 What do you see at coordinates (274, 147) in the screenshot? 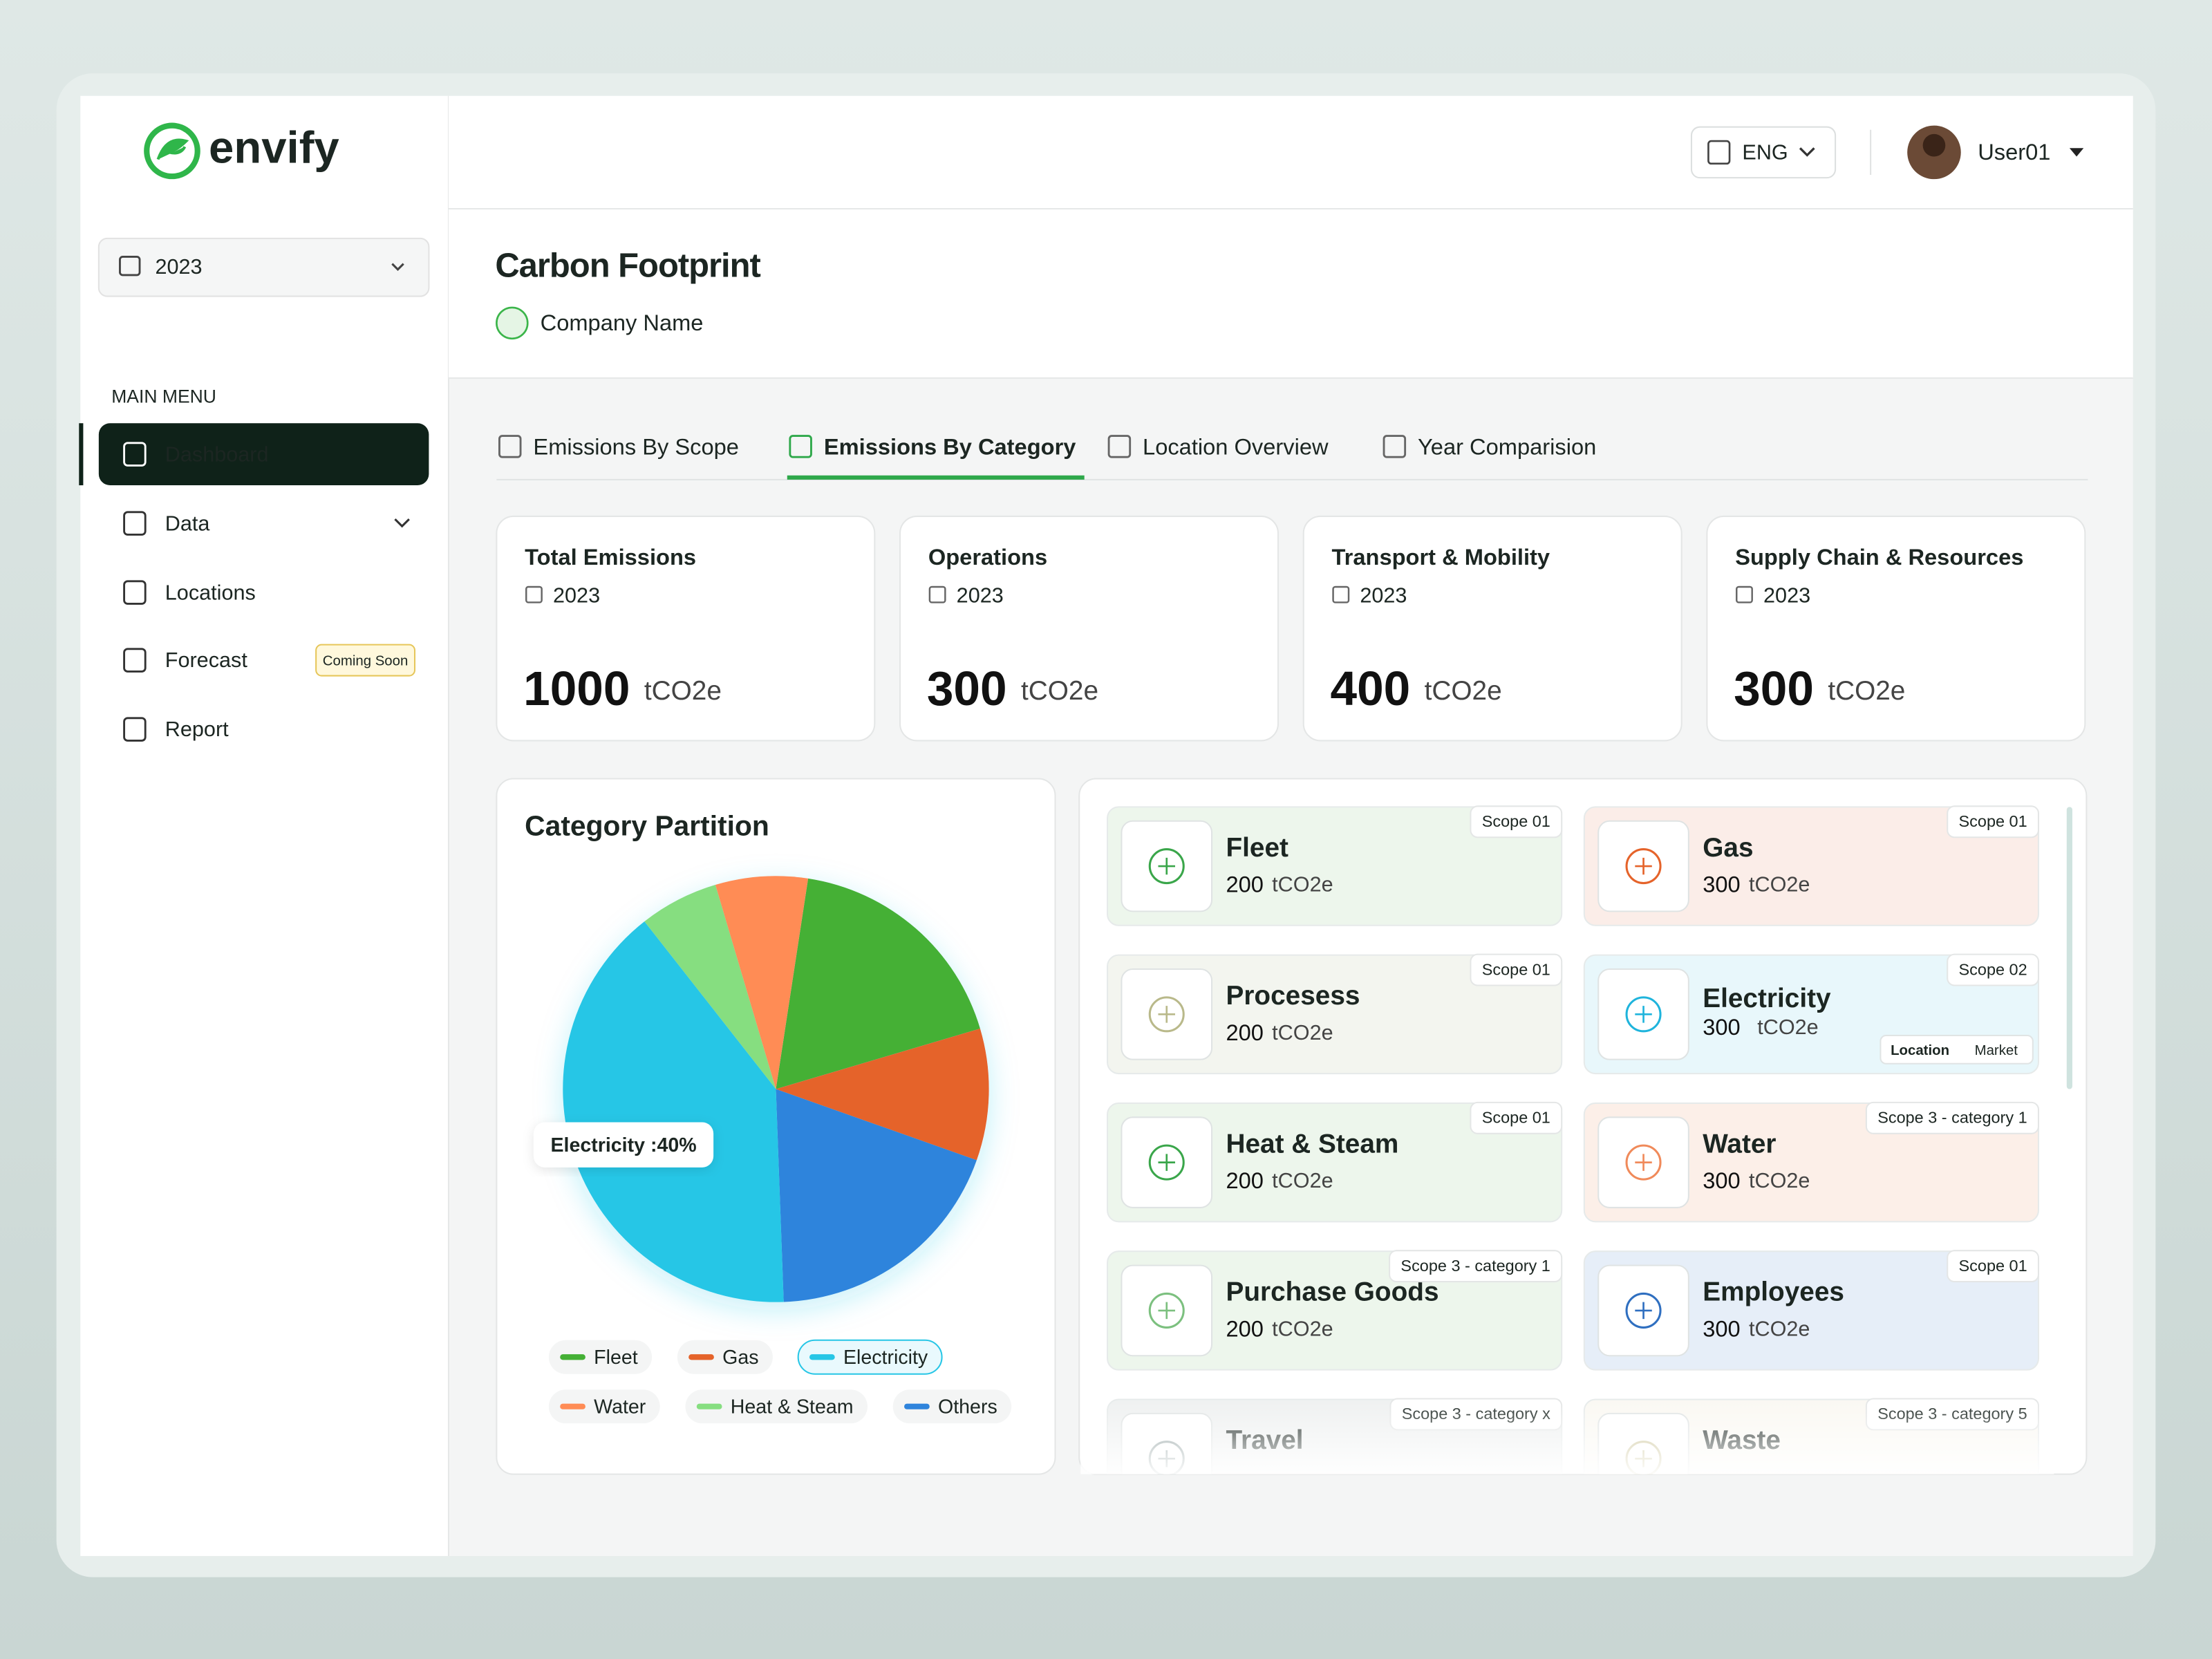
I see `brand: envify` at bounding box center [274, 147].